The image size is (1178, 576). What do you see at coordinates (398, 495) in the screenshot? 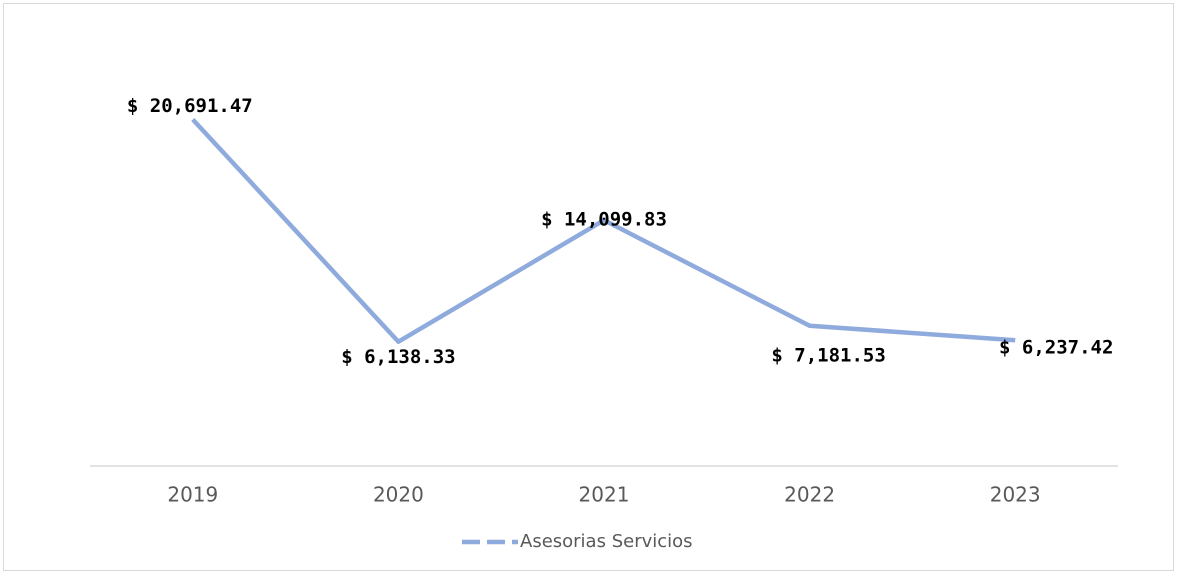
I see `x-tick-label: 2020` at bounding box center [398, 495].